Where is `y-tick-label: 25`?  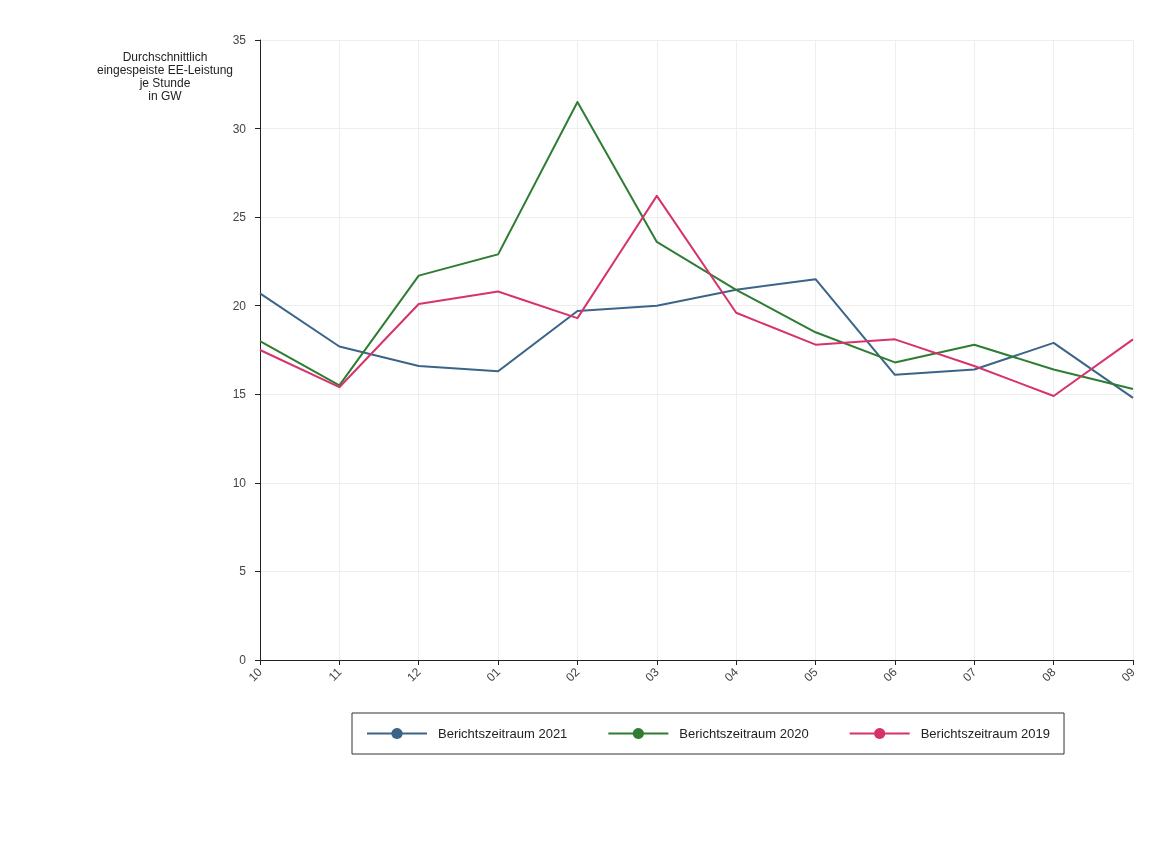 y-tick-label: 25 is located at coordinates (239, 217).